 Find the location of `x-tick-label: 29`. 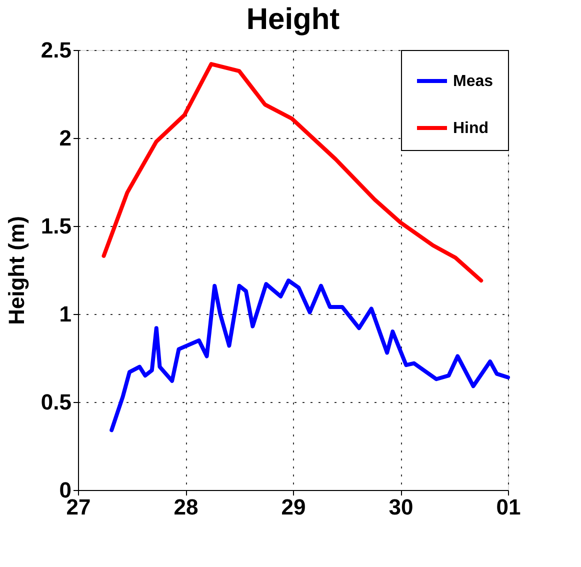

x-tick-label: 29 is located at coordinates (293, 507).